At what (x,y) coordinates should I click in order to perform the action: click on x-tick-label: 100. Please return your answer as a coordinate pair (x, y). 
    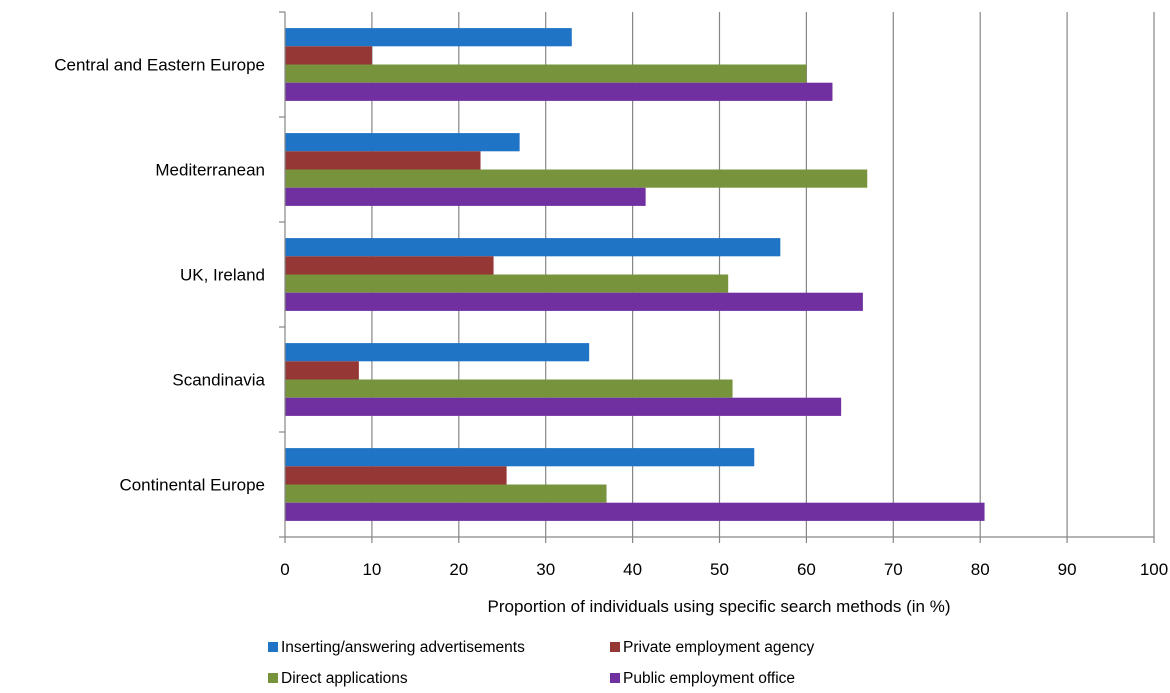
    Looking at the image, I should click on (1154, 569).